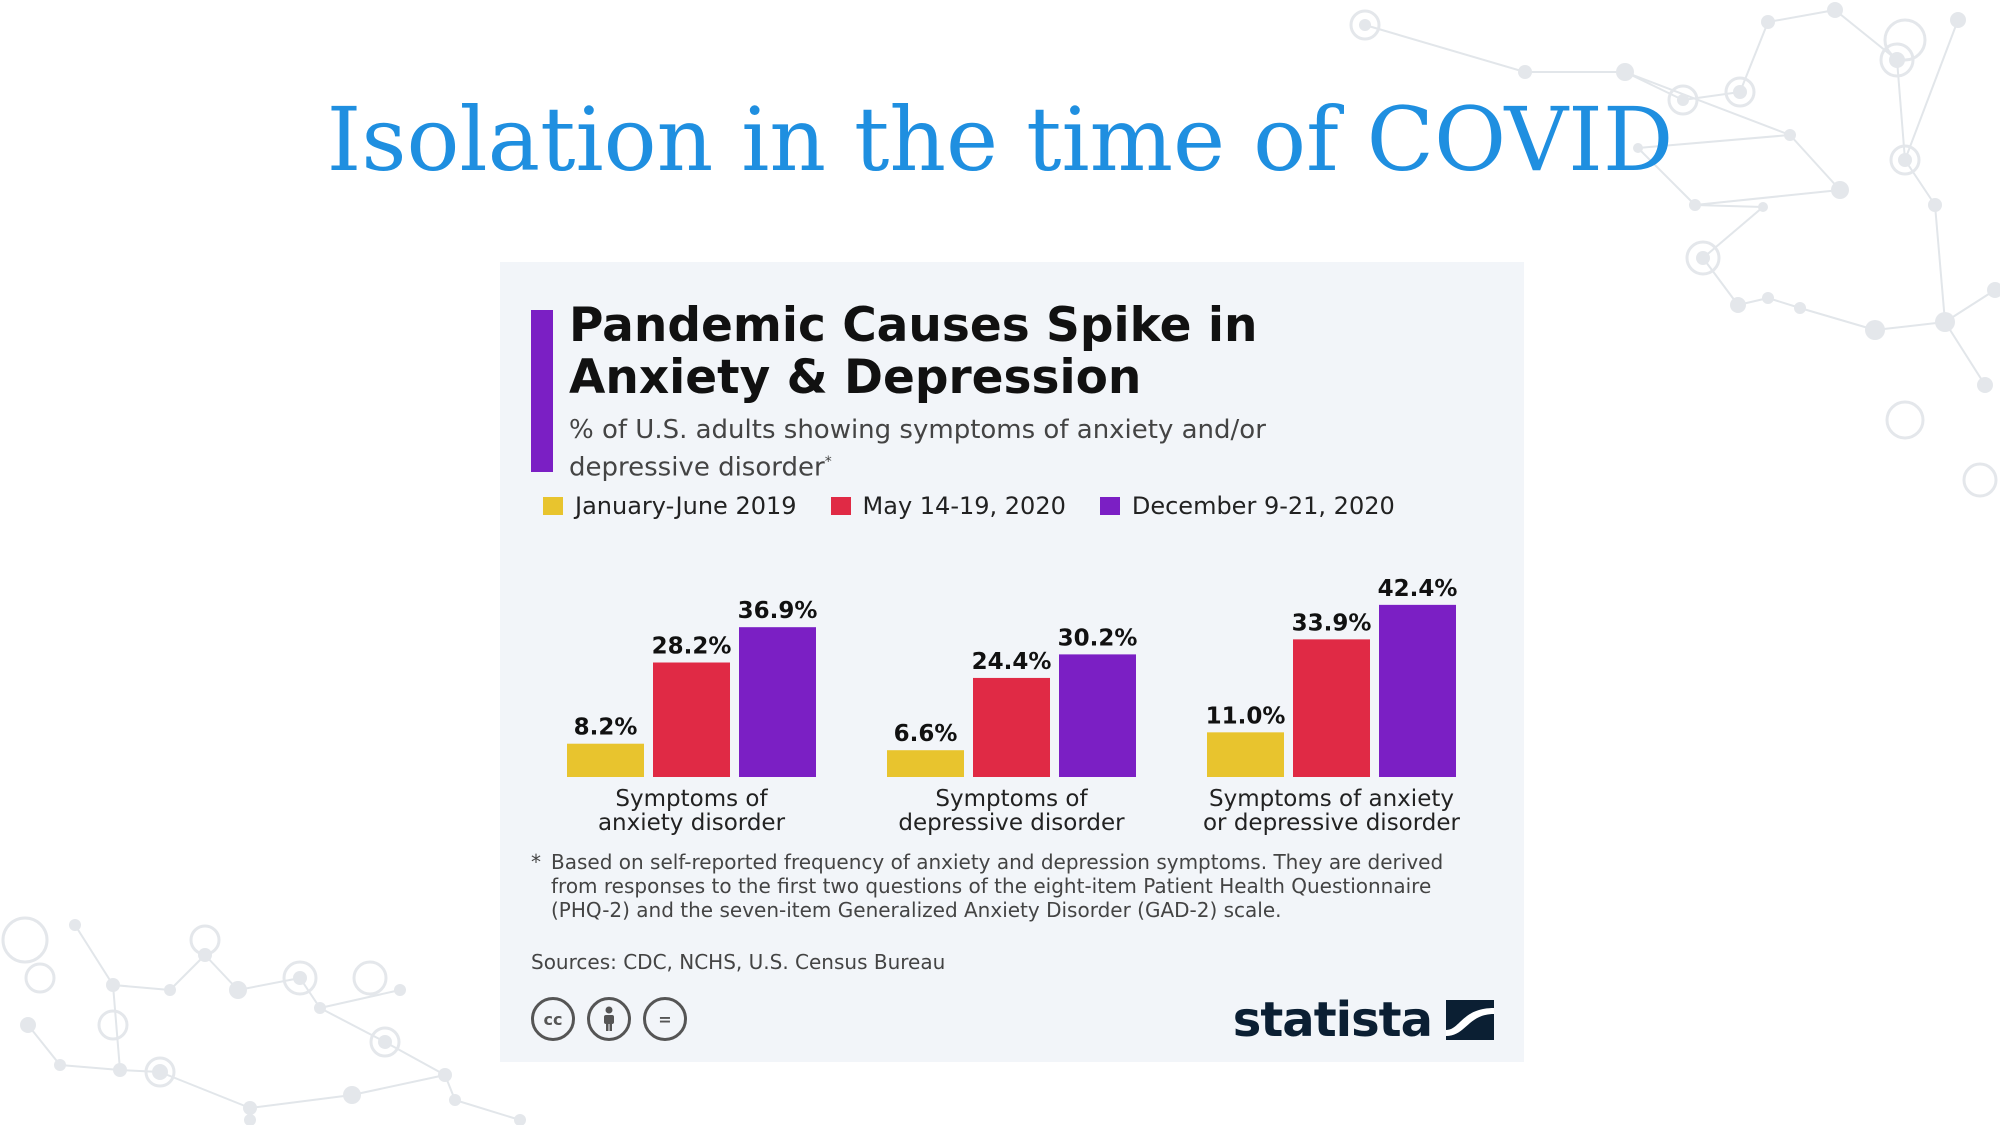 The height and width of the screenshot is (1125, 2000). I want to click on attribution-icon, so click(609, 1019).